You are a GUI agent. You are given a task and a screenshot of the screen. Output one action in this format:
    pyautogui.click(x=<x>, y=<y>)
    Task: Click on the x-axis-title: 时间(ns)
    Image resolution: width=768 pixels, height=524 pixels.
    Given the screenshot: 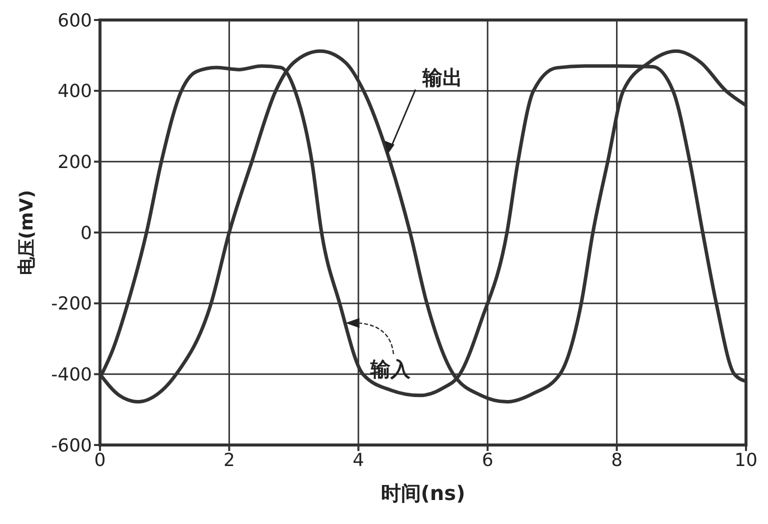 What is the action you would take?
    pyautogui.click(x=423, y=493)
    